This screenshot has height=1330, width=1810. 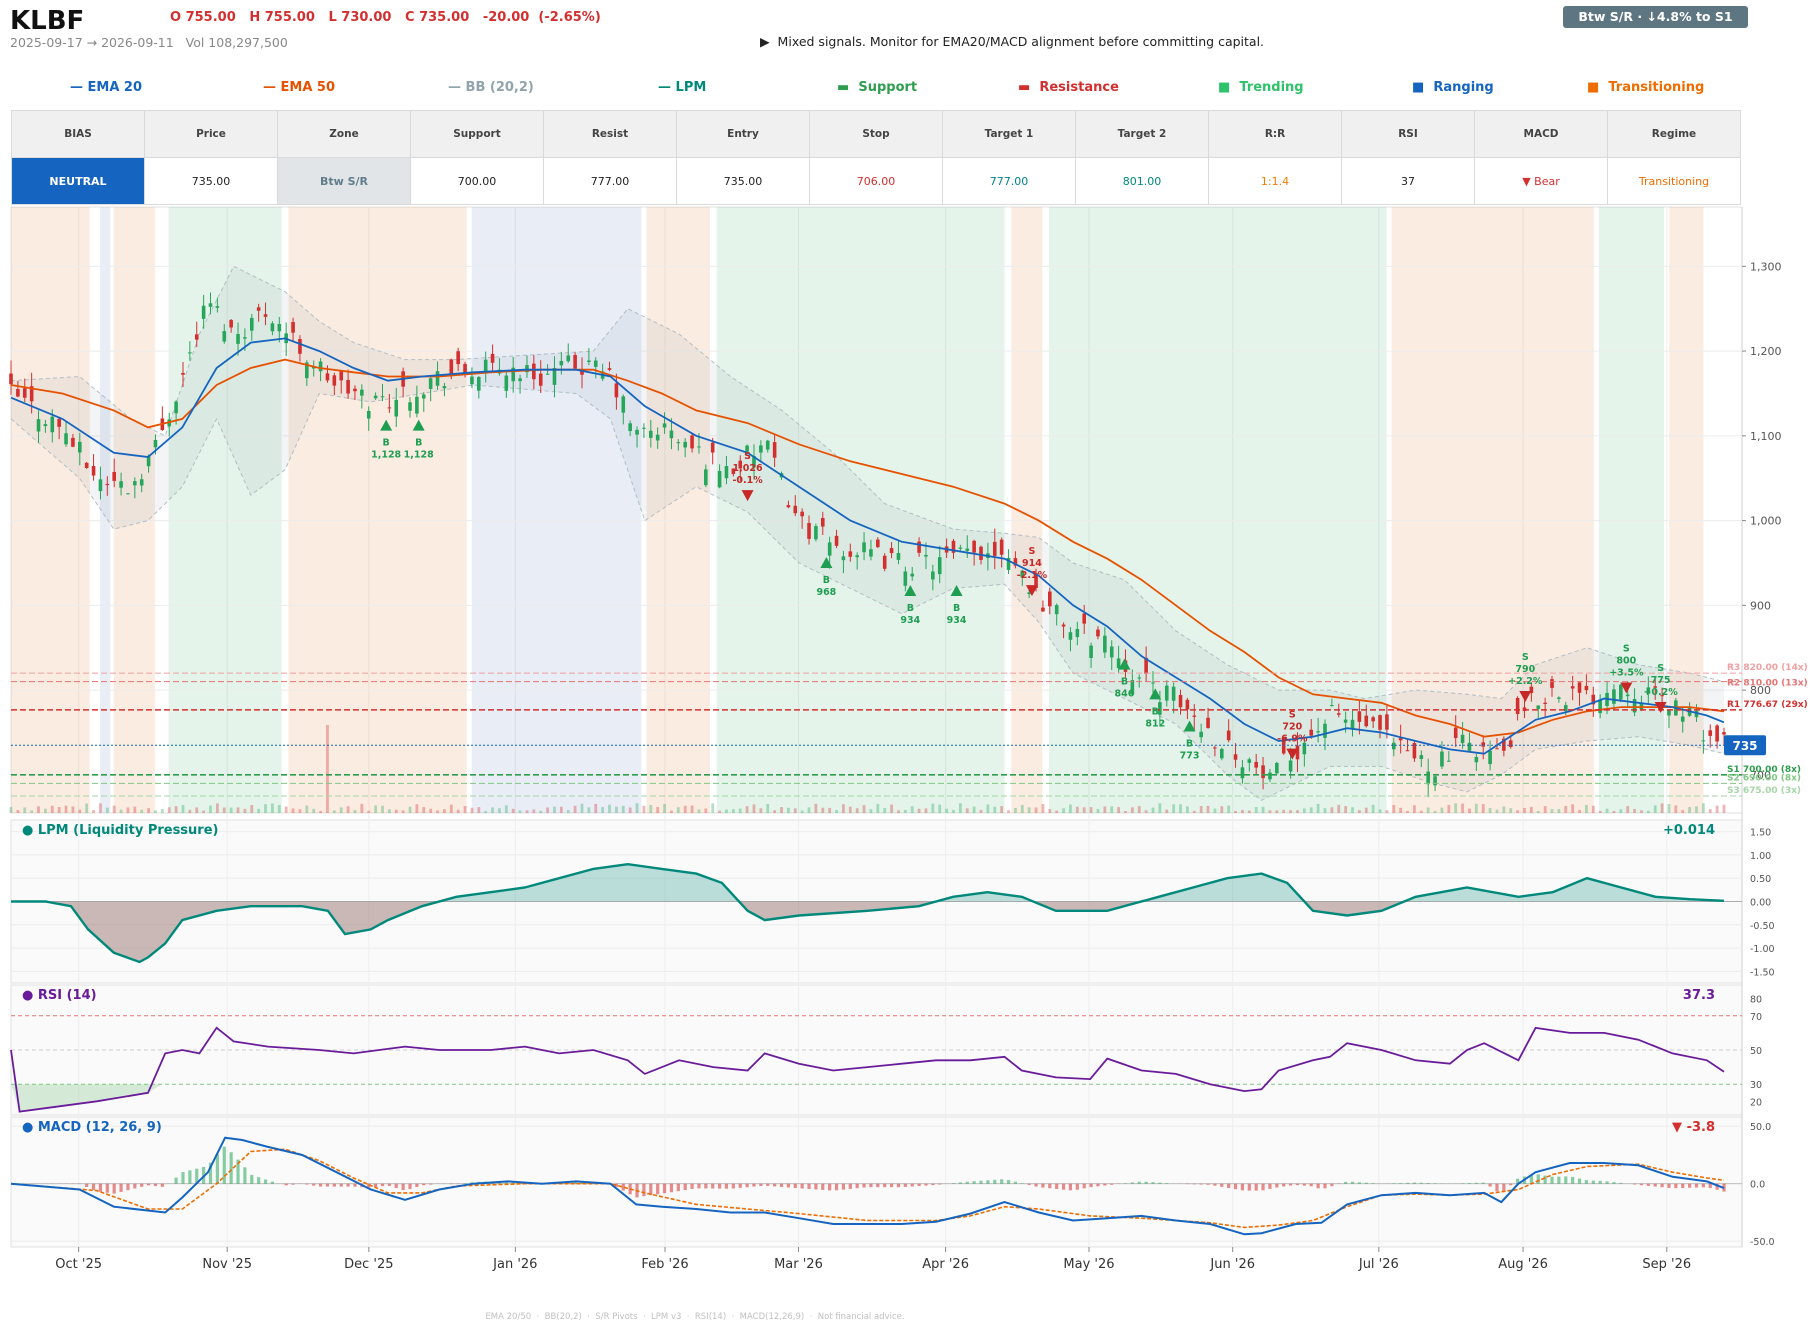 What do you see at coordinates (491, 87) in the screenshot?
I see `legend-bb: — BB (20,2)` at bounding box center [491, 87].